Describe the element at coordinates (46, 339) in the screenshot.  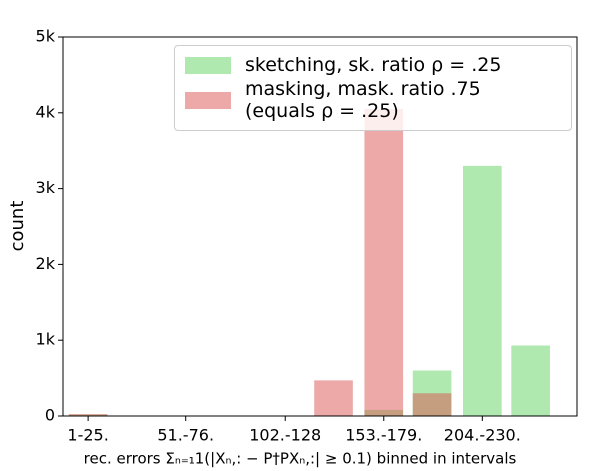
I see `y-tick-label: 1k` at that location.